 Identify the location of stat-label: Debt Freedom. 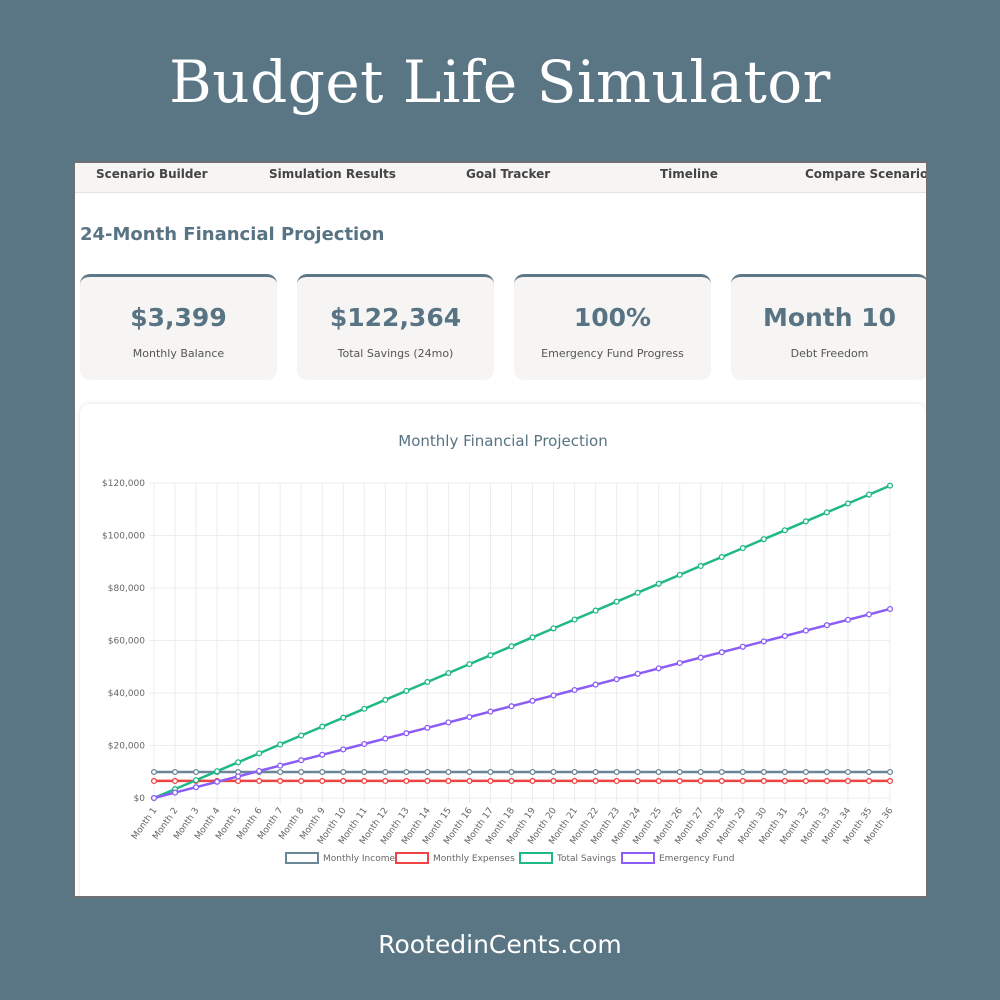
(829, 353).